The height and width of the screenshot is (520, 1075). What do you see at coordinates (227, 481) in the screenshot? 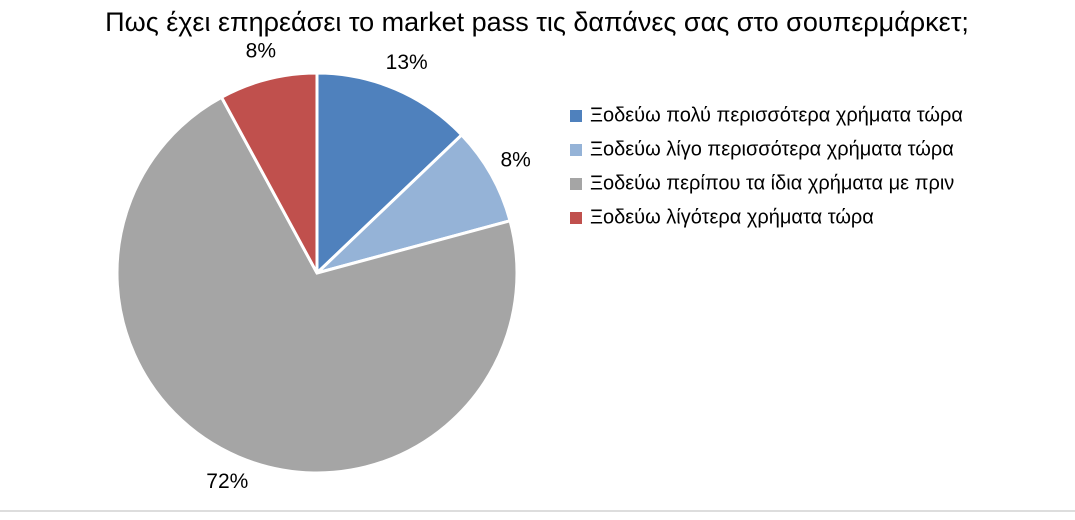
I see `data-label: 72%` at bounding box center [227, 481].